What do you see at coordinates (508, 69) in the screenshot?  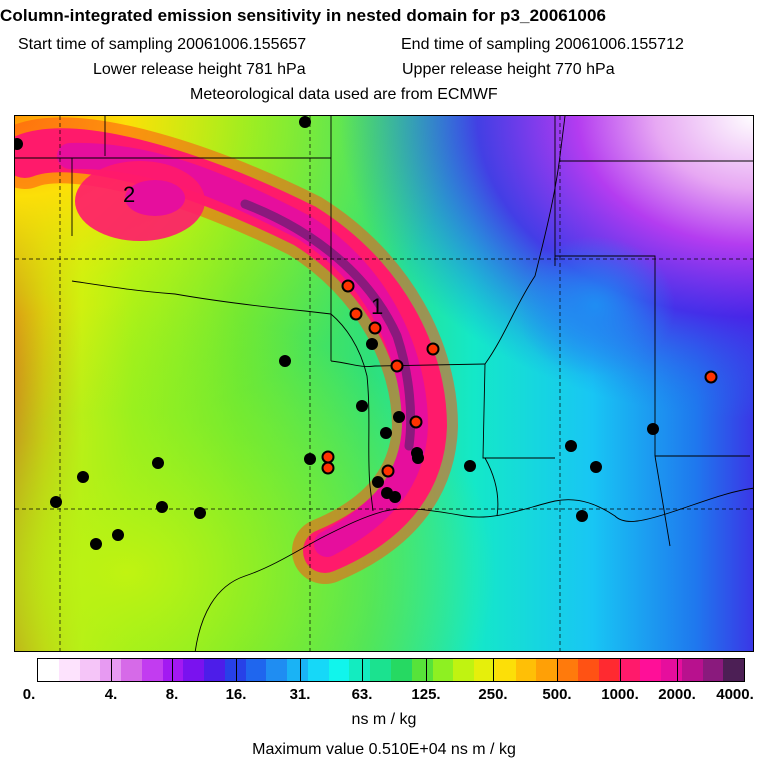 I see `upper-release-height-label: Upper release height 770 hPa` at bounding box center [508, 69].